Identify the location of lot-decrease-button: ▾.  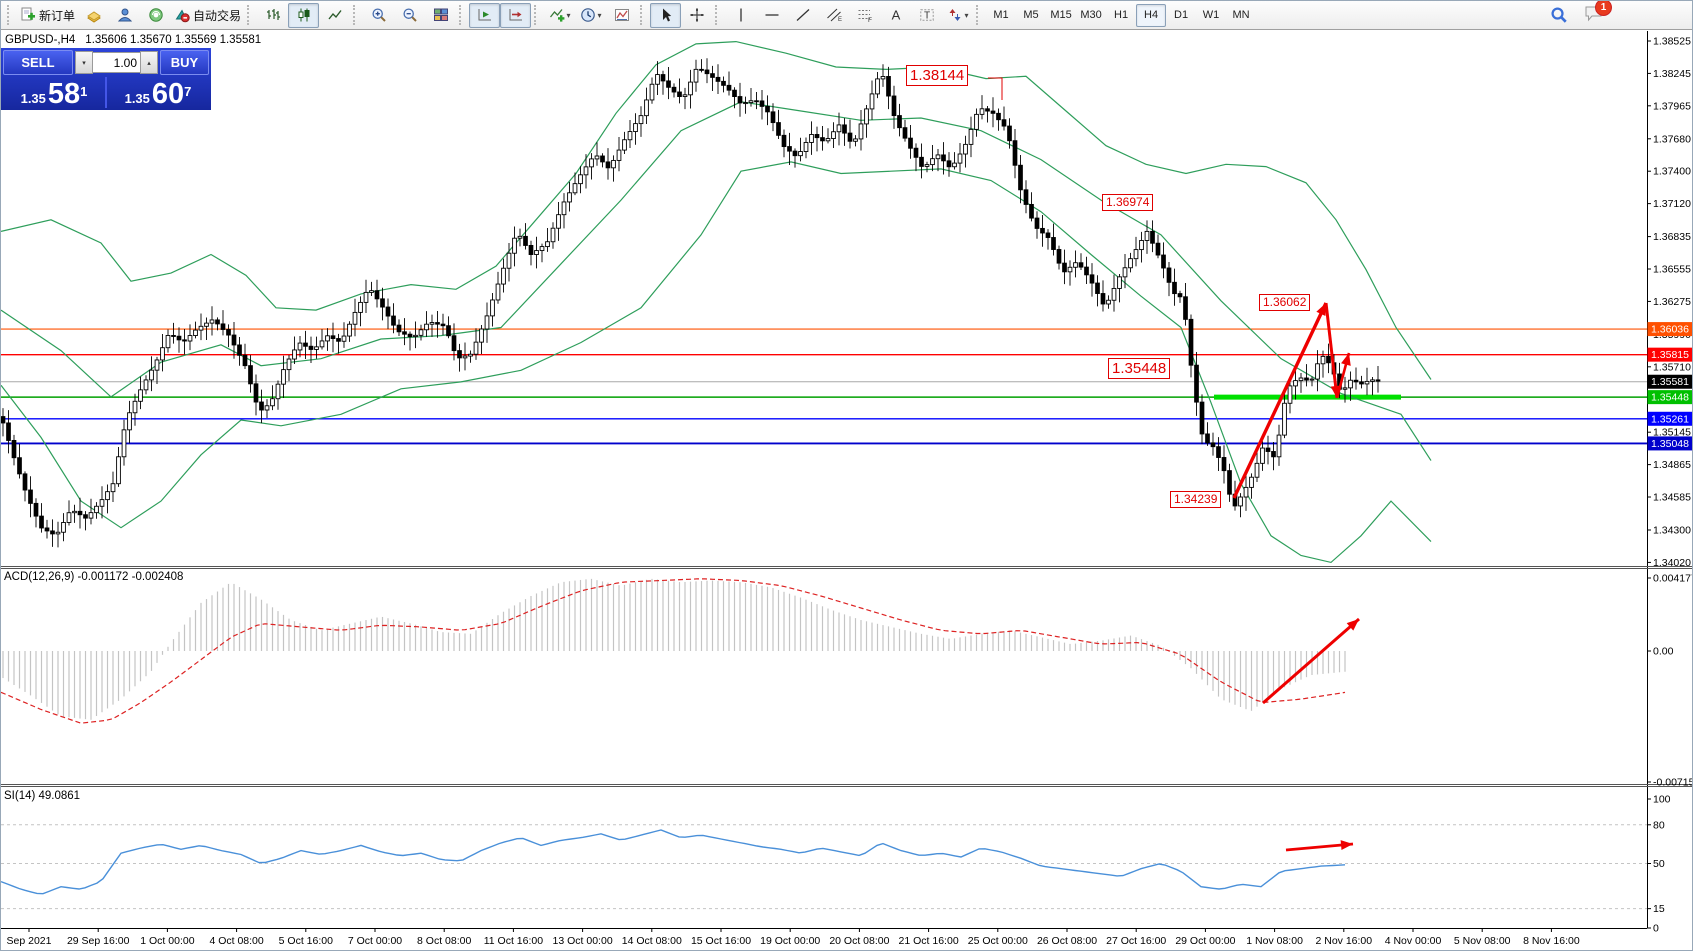
(84, 62).